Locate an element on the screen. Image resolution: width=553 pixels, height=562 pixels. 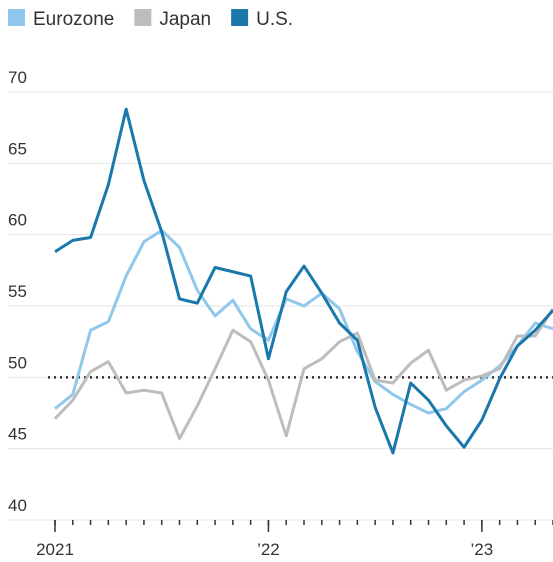
legend-label: U.S. is located at coordinates (274, 19).